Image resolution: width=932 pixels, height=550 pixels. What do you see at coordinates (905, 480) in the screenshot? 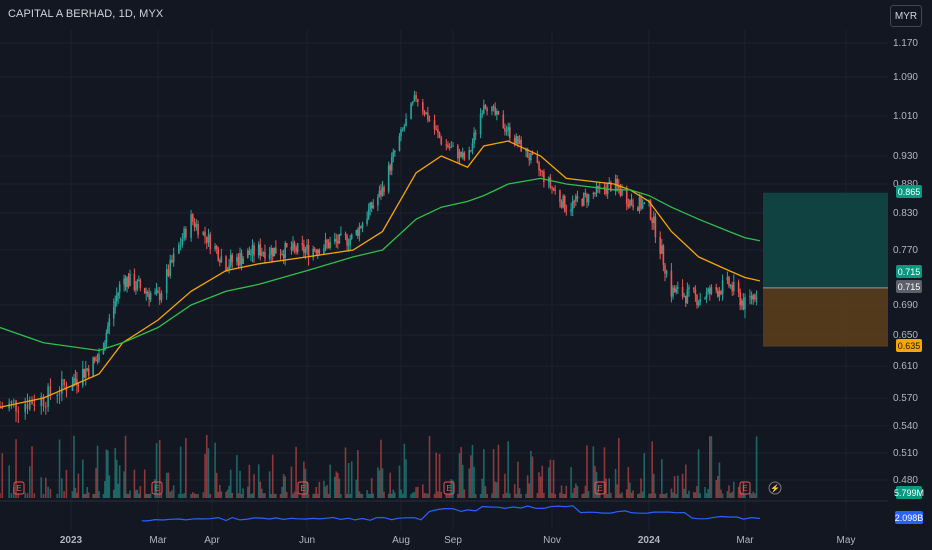
I see `price-tick-label: 0.480` at bounding box center [905, 480].